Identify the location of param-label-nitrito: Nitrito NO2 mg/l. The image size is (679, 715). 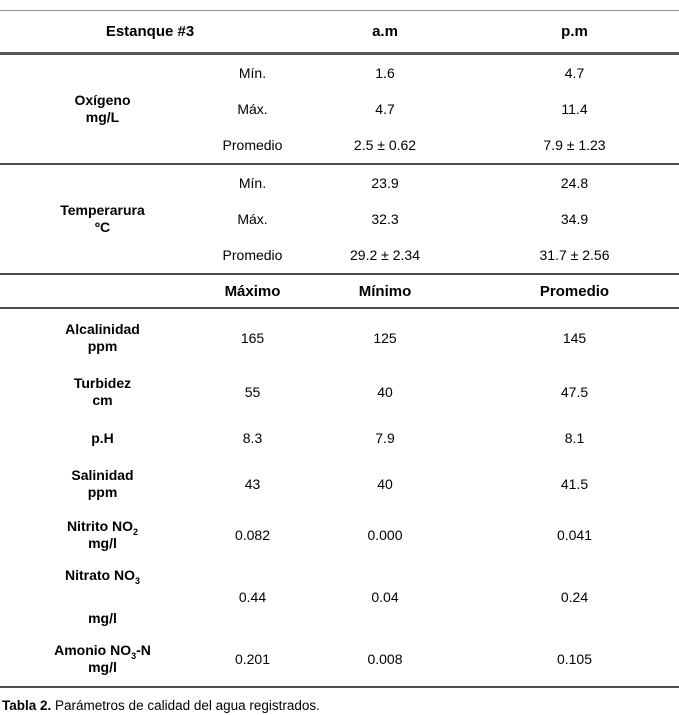
(102, 535).